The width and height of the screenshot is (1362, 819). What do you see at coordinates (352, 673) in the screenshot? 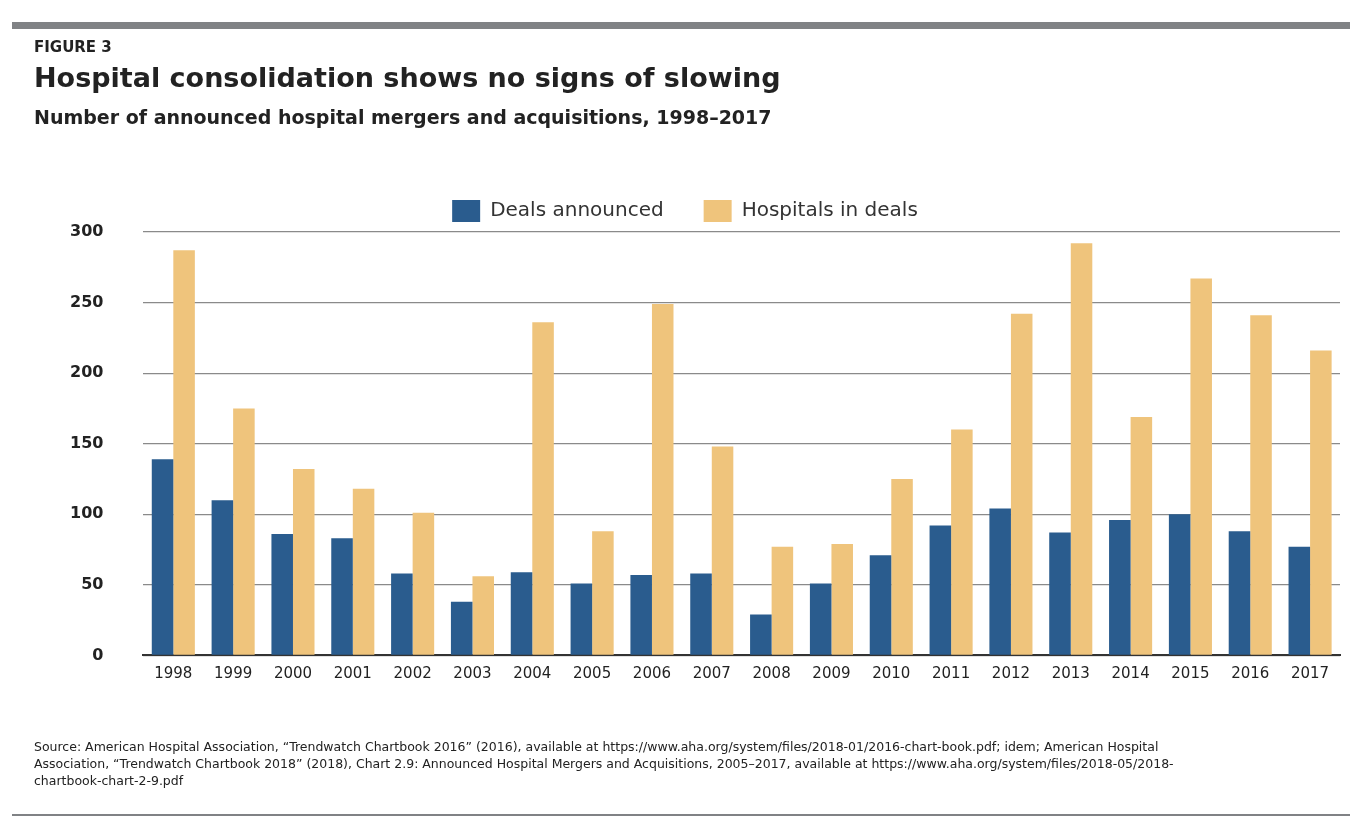
I see `x-tick-label: 2001` at bounding box center [352, 673].